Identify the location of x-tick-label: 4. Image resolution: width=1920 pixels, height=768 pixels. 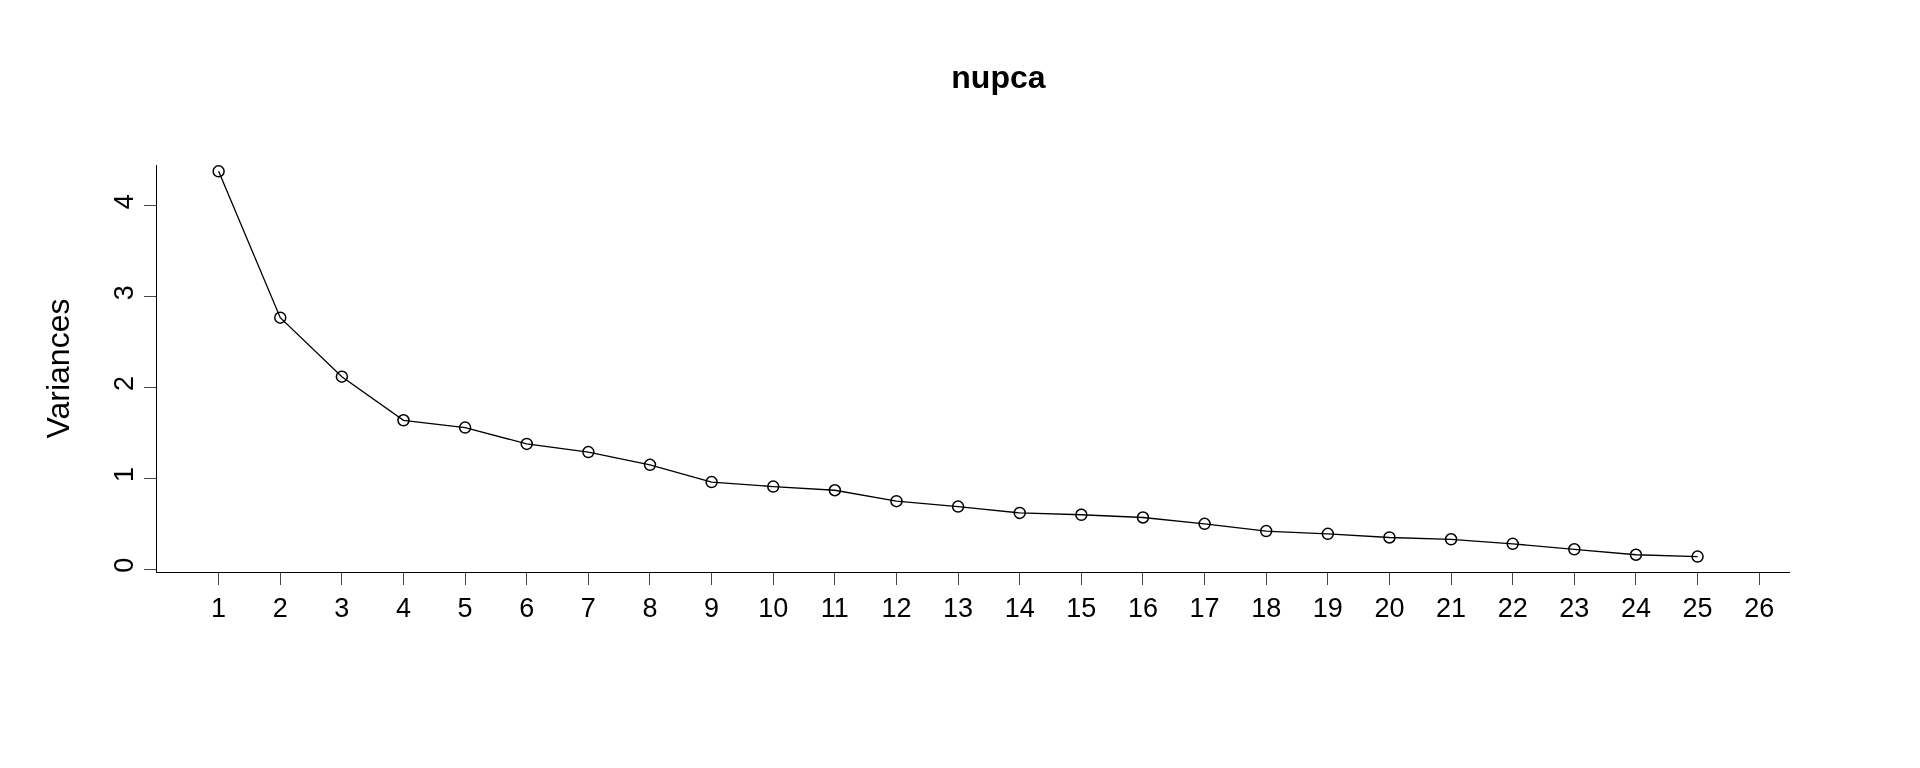
(403, 608).